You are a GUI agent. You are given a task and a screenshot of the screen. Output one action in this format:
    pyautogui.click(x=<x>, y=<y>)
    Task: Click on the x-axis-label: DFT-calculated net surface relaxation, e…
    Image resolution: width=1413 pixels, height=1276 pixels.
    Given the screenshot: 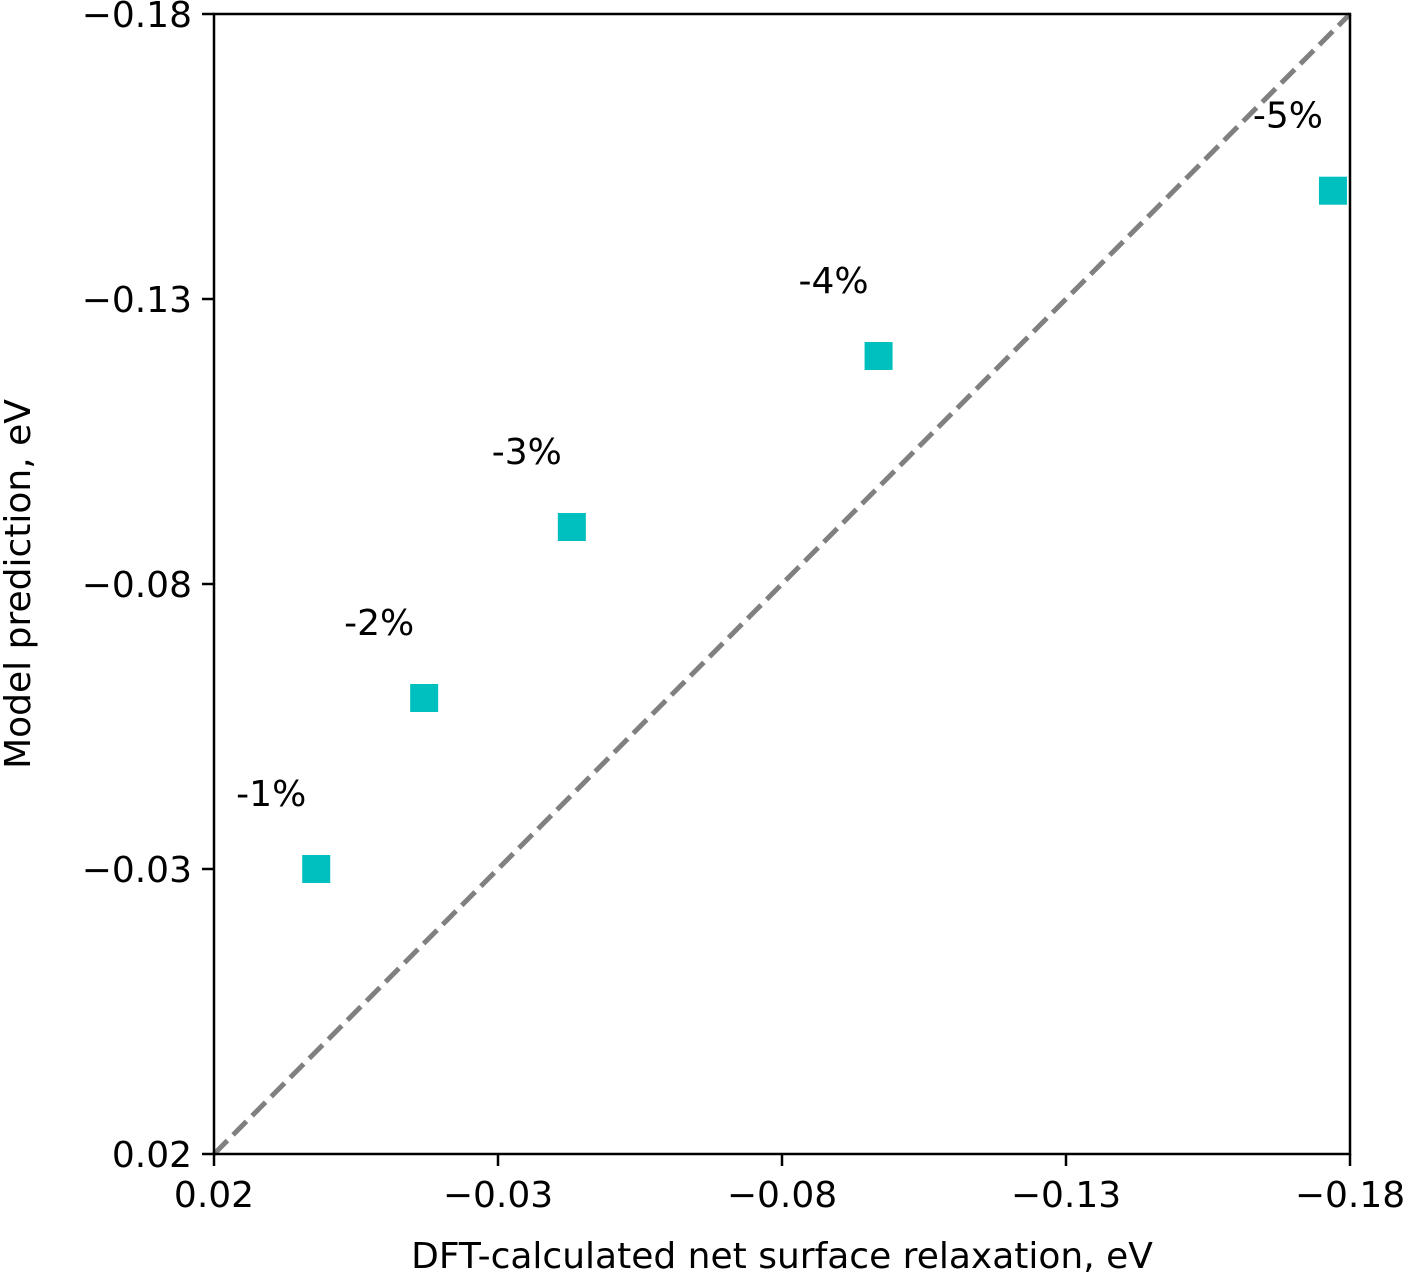 What is the action you would take?
    pyautogui.click(x=782, y=1256)
    